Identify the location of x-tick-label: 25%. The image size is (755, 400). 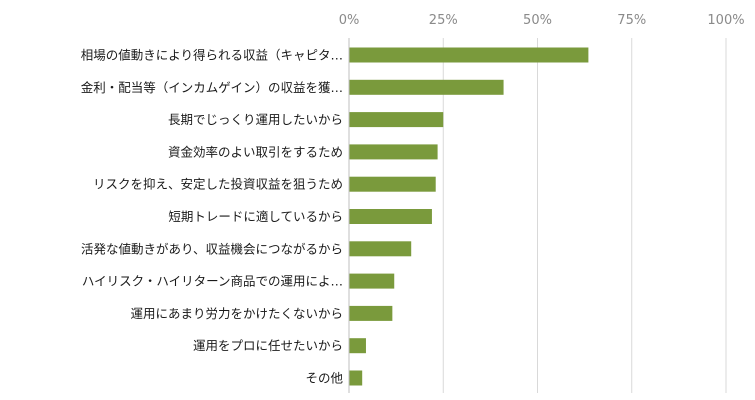
(443, 20).